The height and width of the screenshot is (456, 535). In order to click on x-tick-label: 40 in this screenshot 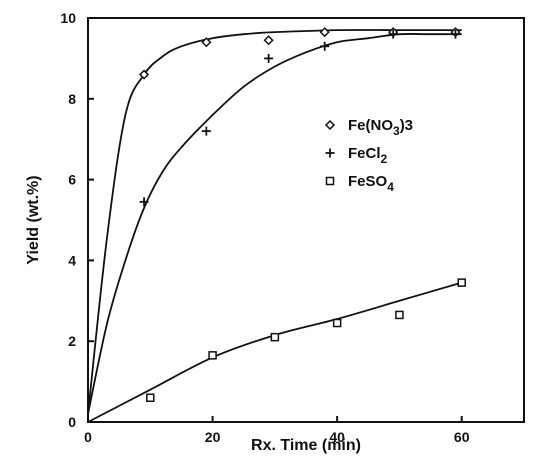, I will do `click(337, 437)`.